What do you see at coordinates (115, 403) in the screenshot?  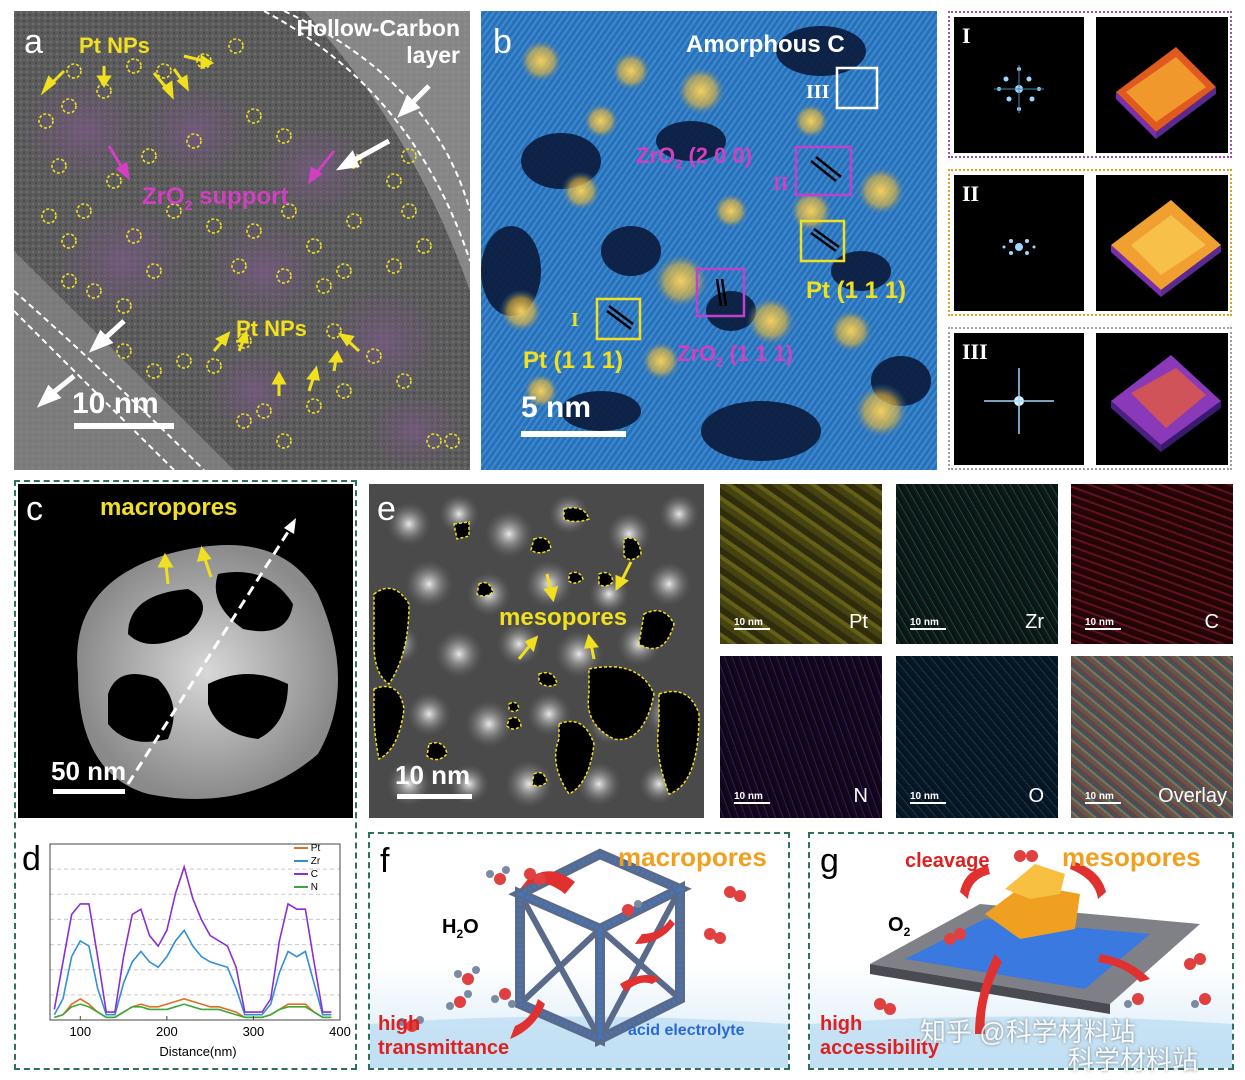 I see `scale-label-a: 10 nm` at bounding box center [115, 403].